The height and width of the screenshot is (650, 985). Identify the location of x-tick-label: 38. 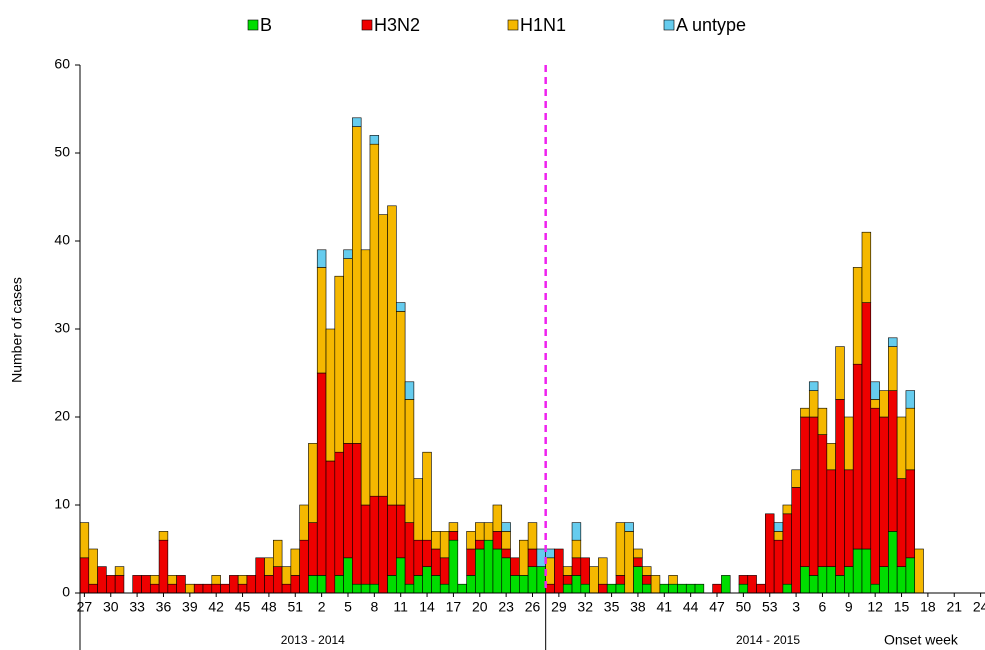
(638, 607).